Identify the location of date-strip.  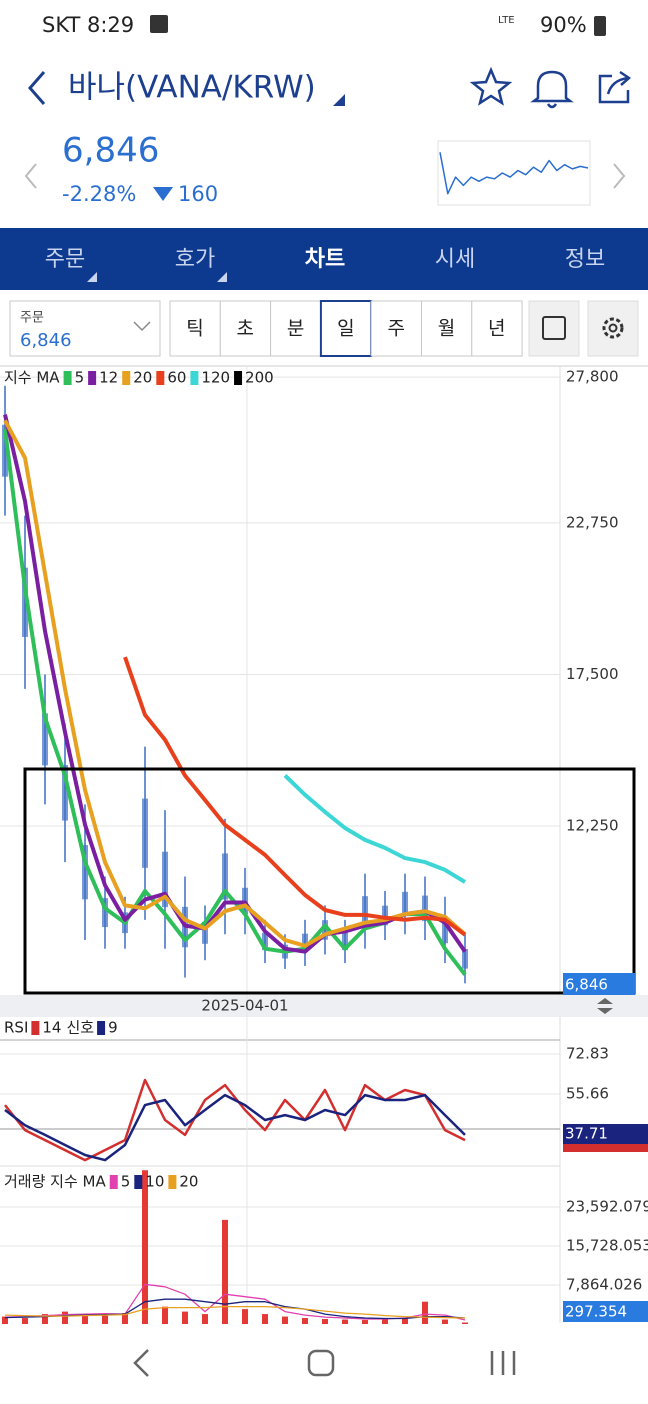
(324, 1006).